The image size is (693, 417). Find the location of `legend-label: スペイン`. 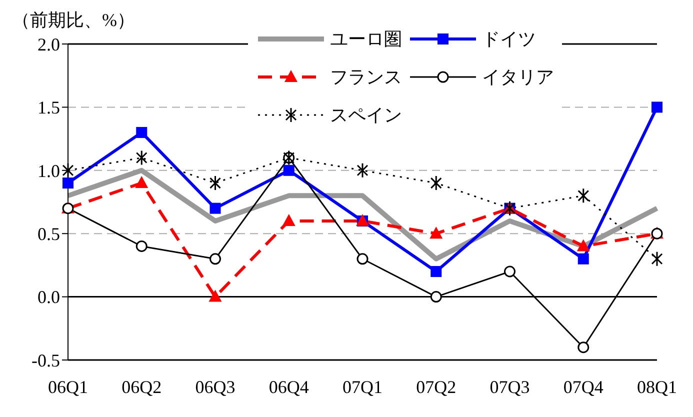

legend-label: スペイン is located at coordinates (366, 115).